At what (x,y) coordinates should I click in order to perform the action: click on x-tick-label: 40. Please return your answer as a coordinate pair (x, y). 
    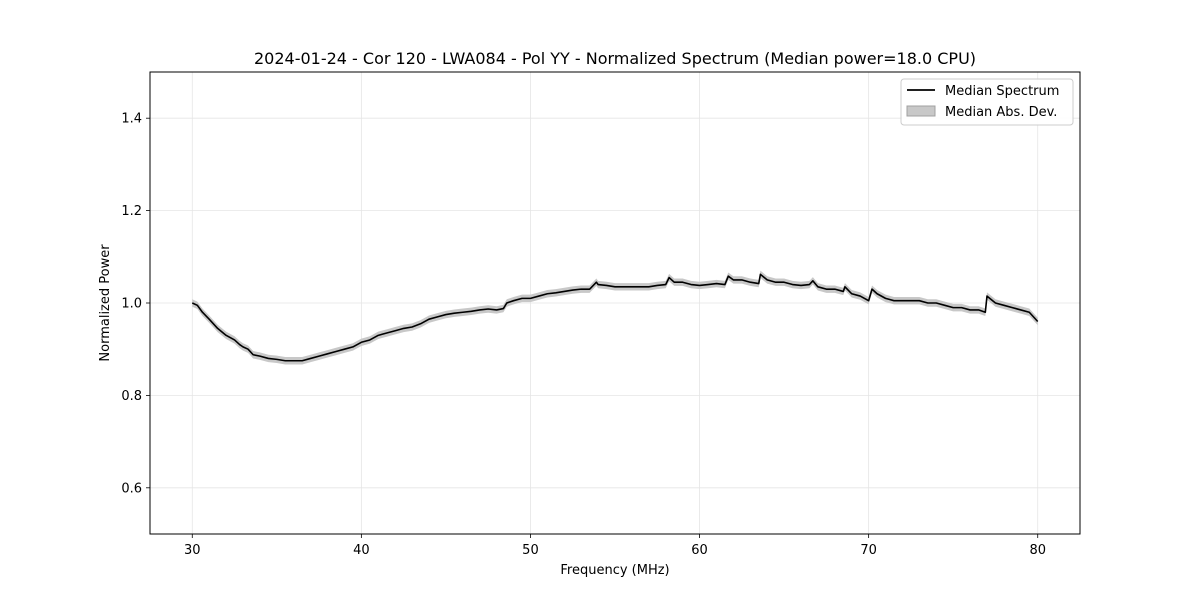
    Looking at the image, I should click on (361, 550).